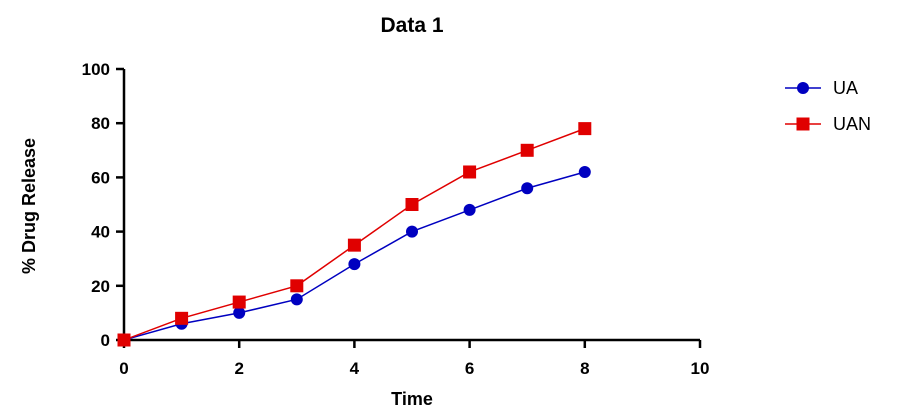 The width and height of the screenshot is (912, 407). What do you see at coordinates (100, 123) in the screenshot?
I see `y-tick-label: 80` at bounding box center [100, 123].